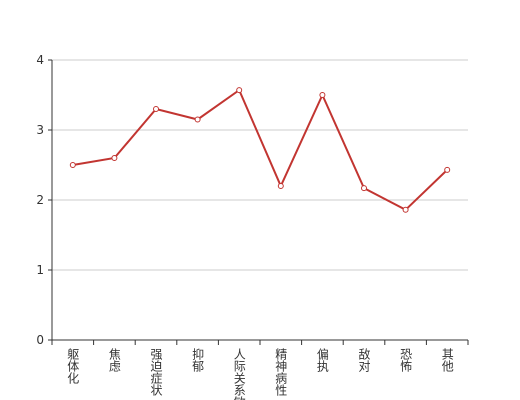 The width and height of the screenshot is (520, 400). I want to click on x-tick-label: 强迫症状, so click(156, 372).